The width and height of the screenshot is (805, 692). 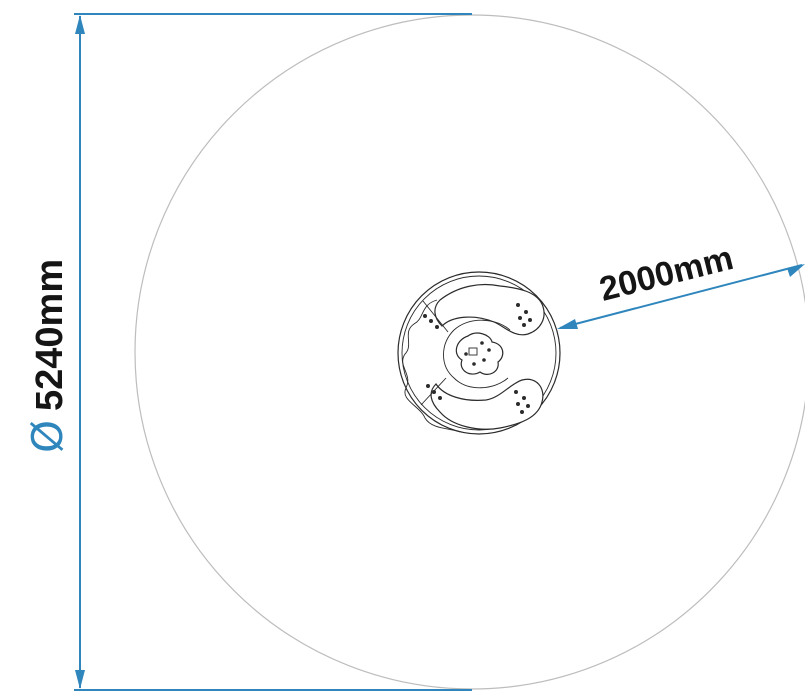 I want to click on radius-dimension: 2000mm, so click(x=681, y=284).